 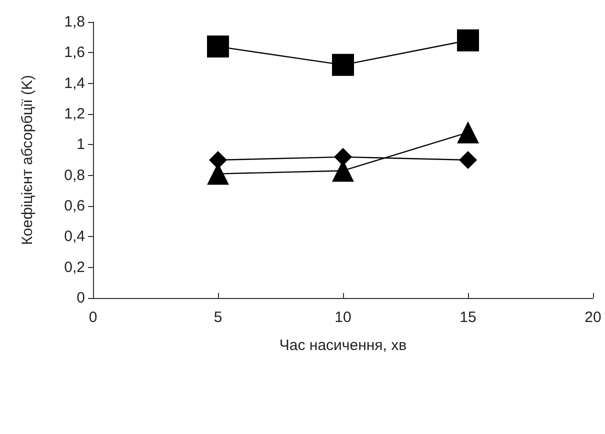 I want to click on x-tick-label: 10, so click(x=343, y=317).